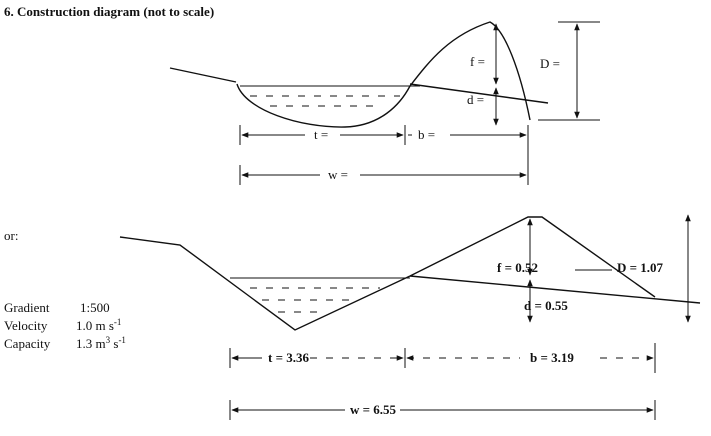 Image resolution: width=711 pixels, height=436 pixels. Describe the element at coordinates (108, 340) in the screenshot. I see `superscript: 3` at that location.